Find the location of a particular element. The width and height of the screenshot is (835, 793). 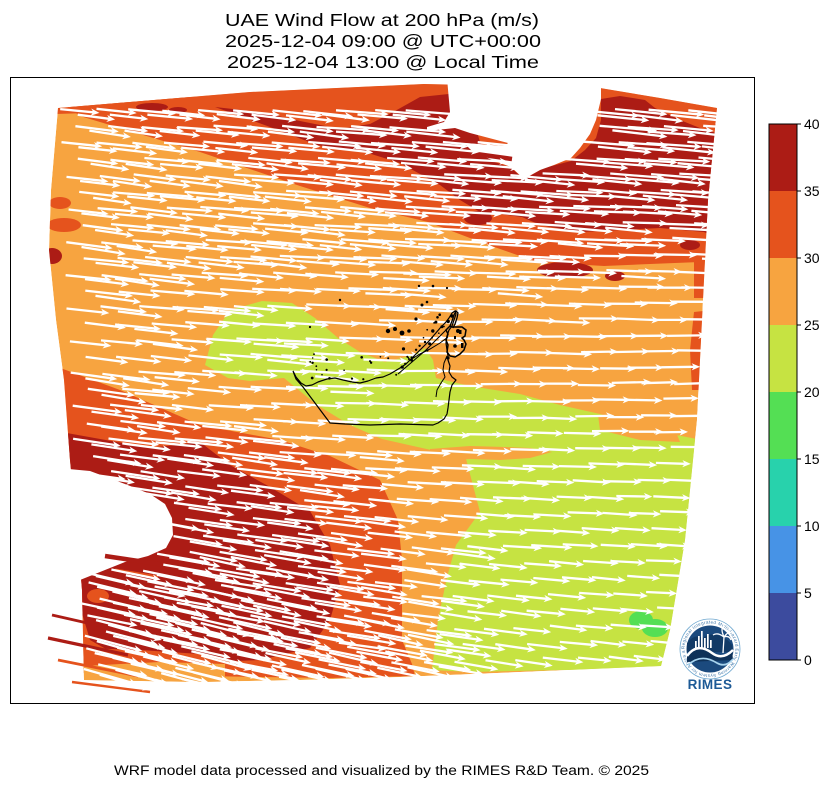

svg-text: 40 is located at coordinates (812, 124).